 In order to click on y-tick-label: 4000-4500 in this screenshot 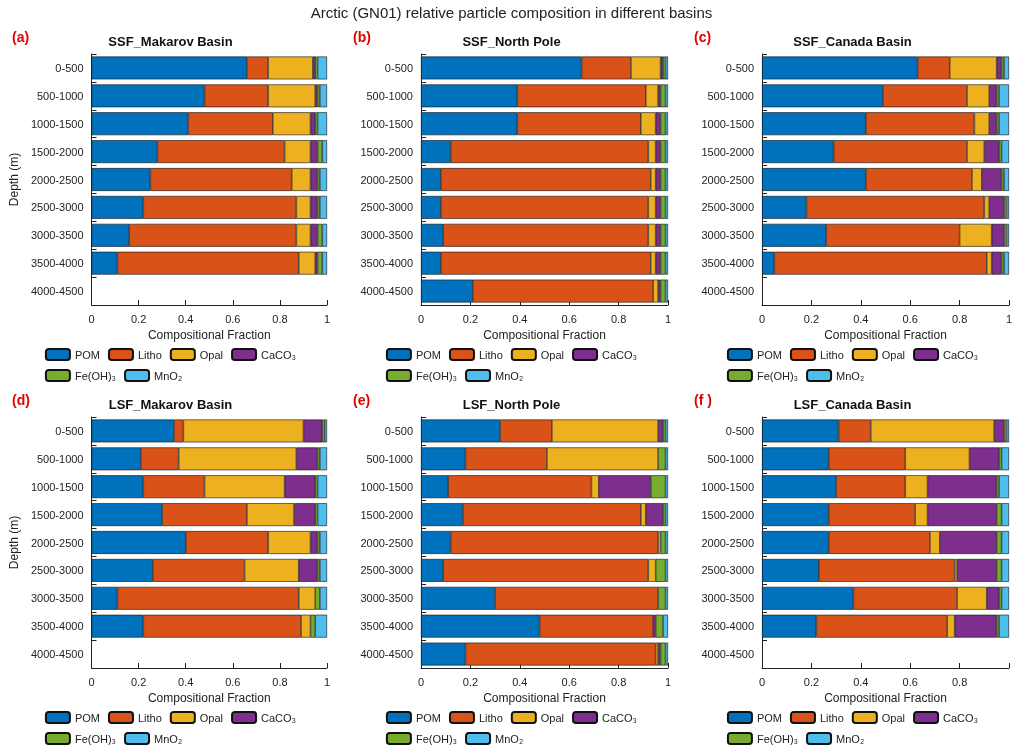, I will do `click(386, 291)`.